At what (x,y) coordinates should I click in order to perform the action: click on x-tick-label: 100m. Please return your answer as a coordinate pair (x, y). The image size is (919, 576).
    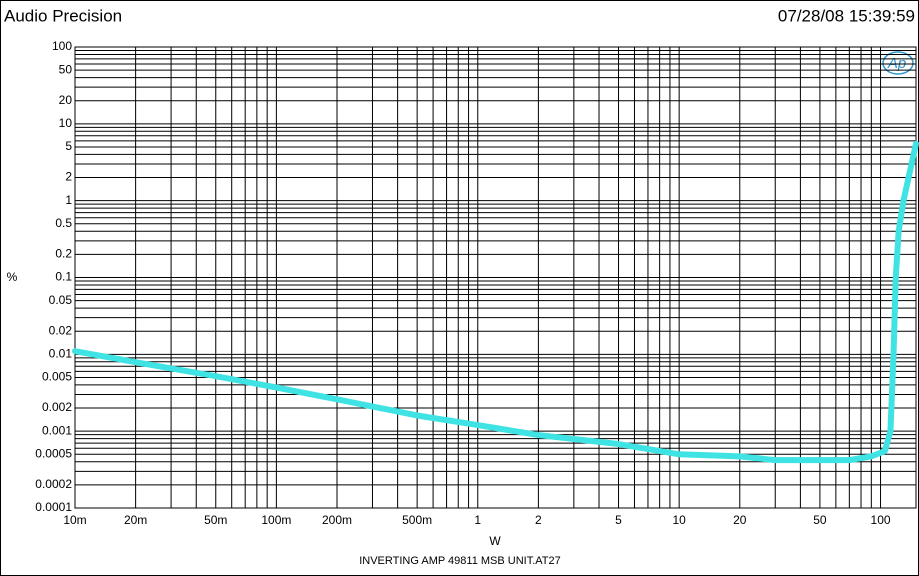
    Looking at the image, I should click on (276, 520).